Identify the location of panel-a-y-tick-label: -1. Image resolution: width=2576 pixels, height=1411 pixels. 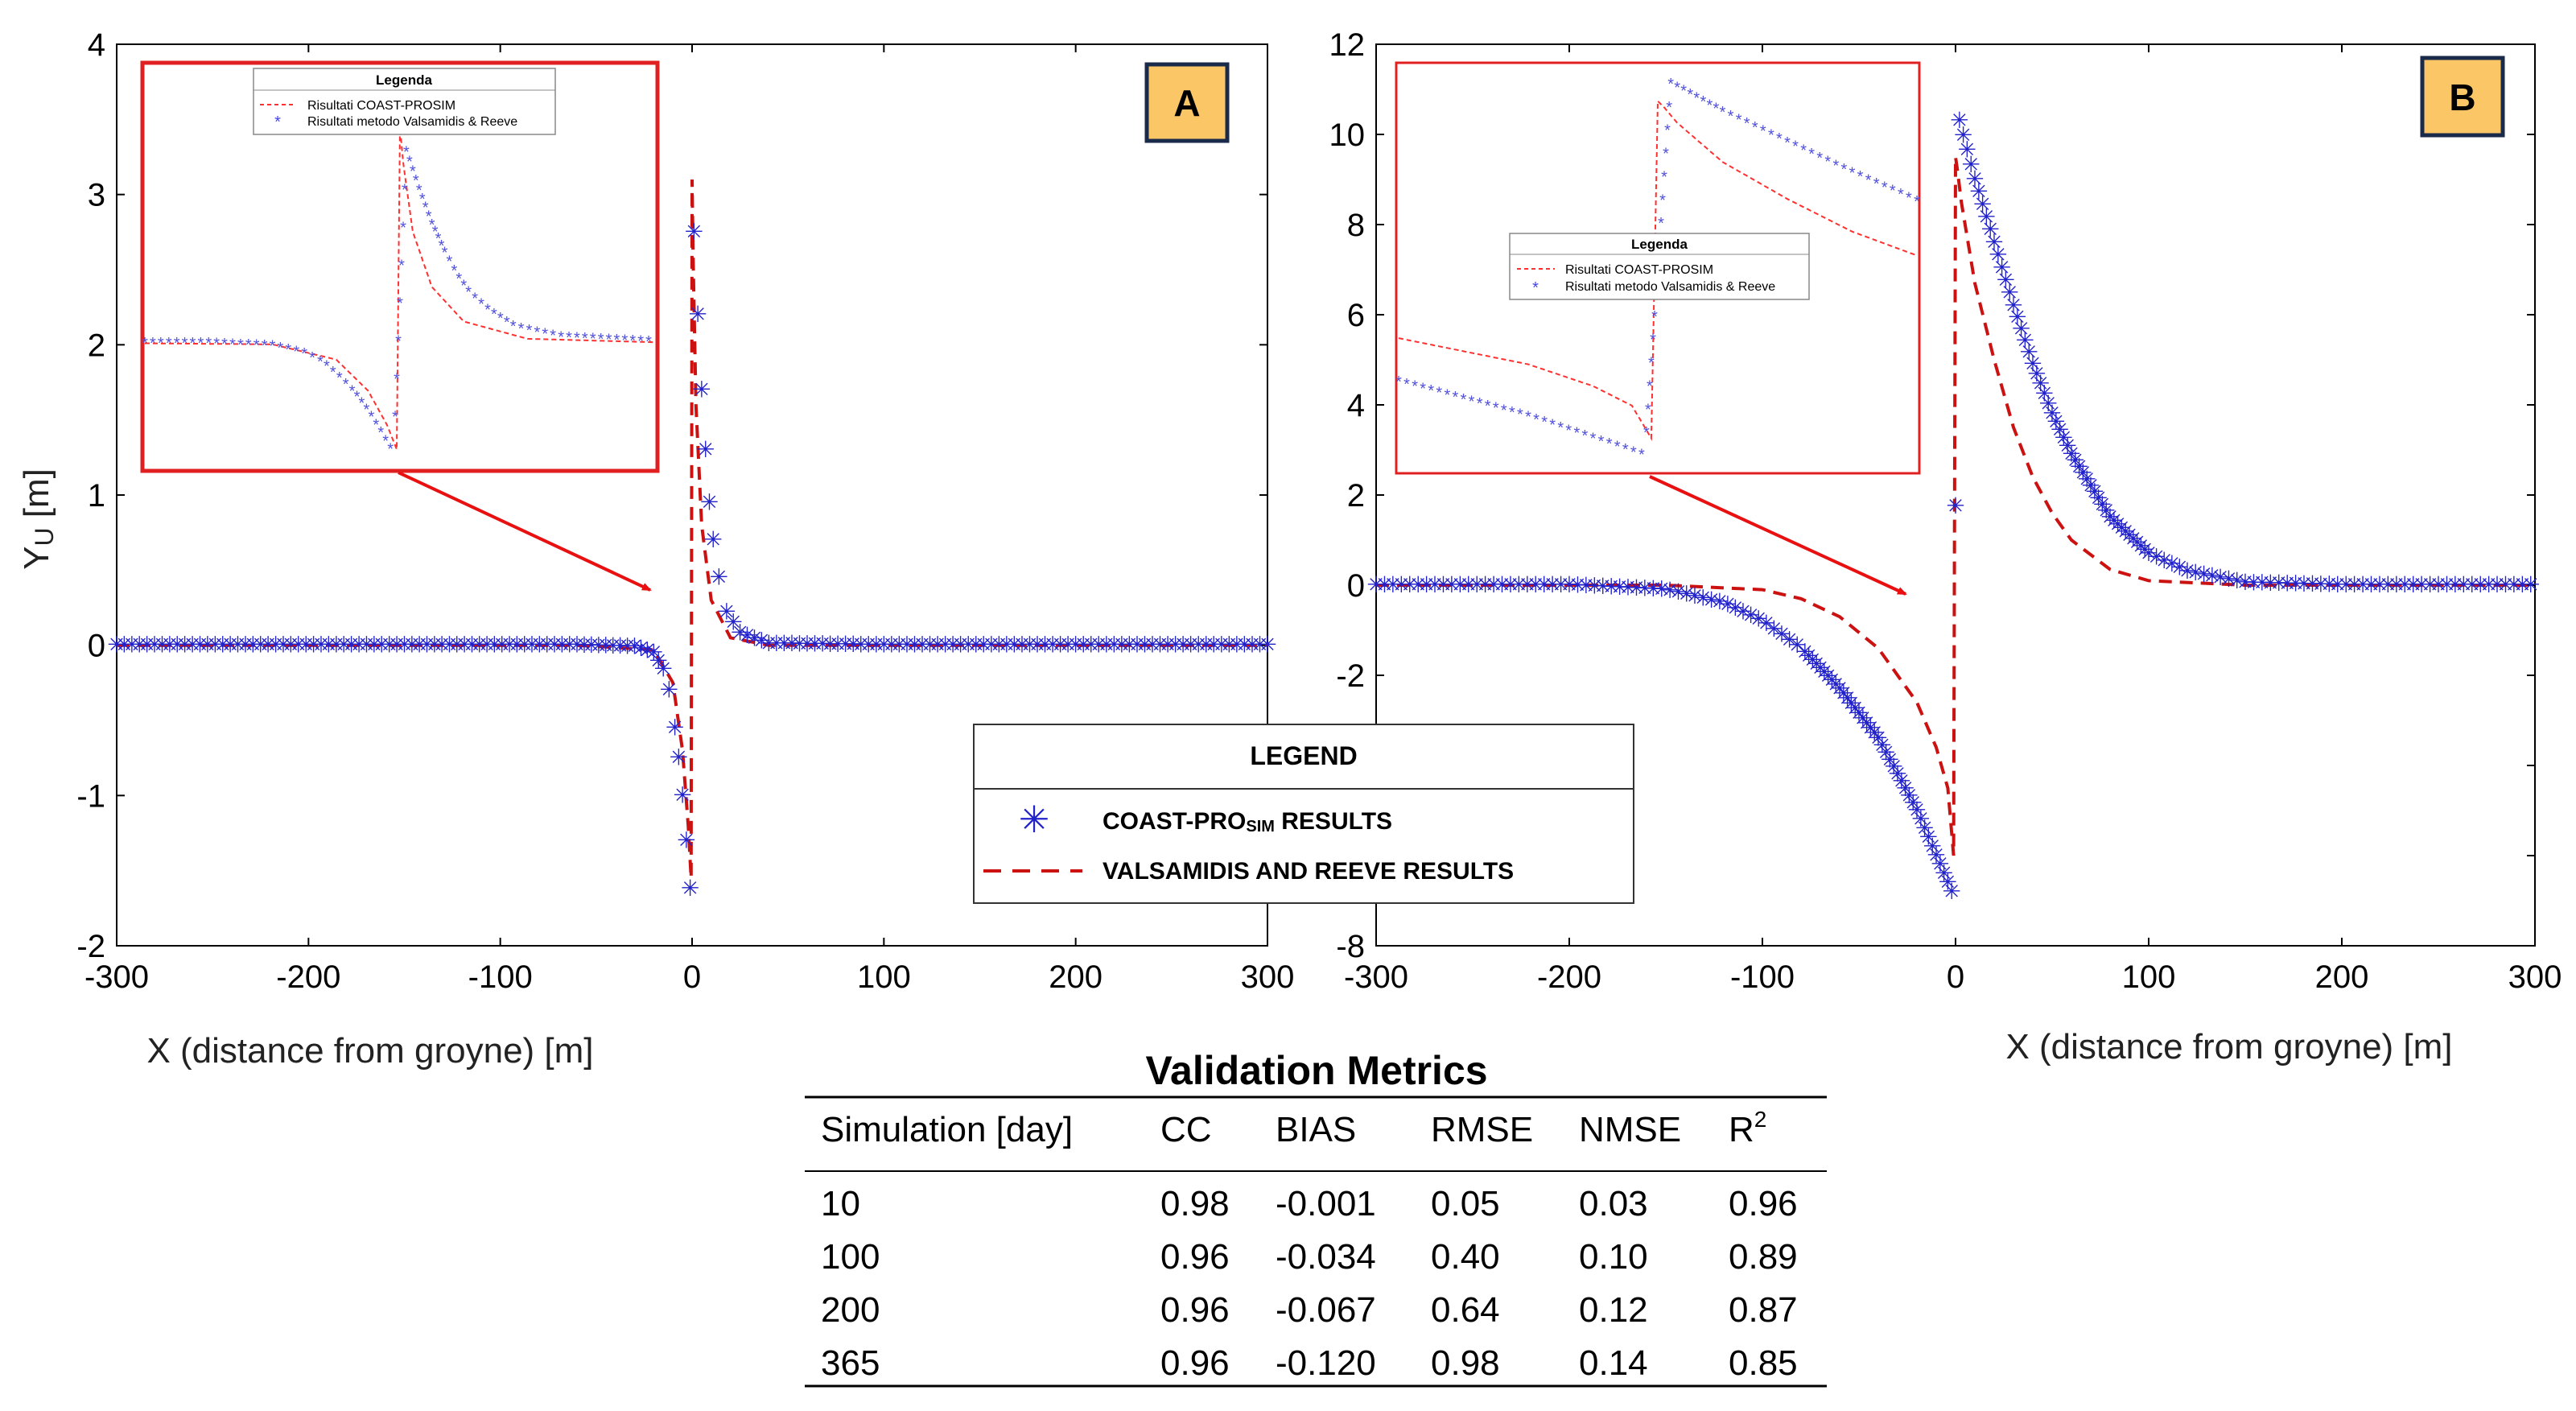
(90, 796).